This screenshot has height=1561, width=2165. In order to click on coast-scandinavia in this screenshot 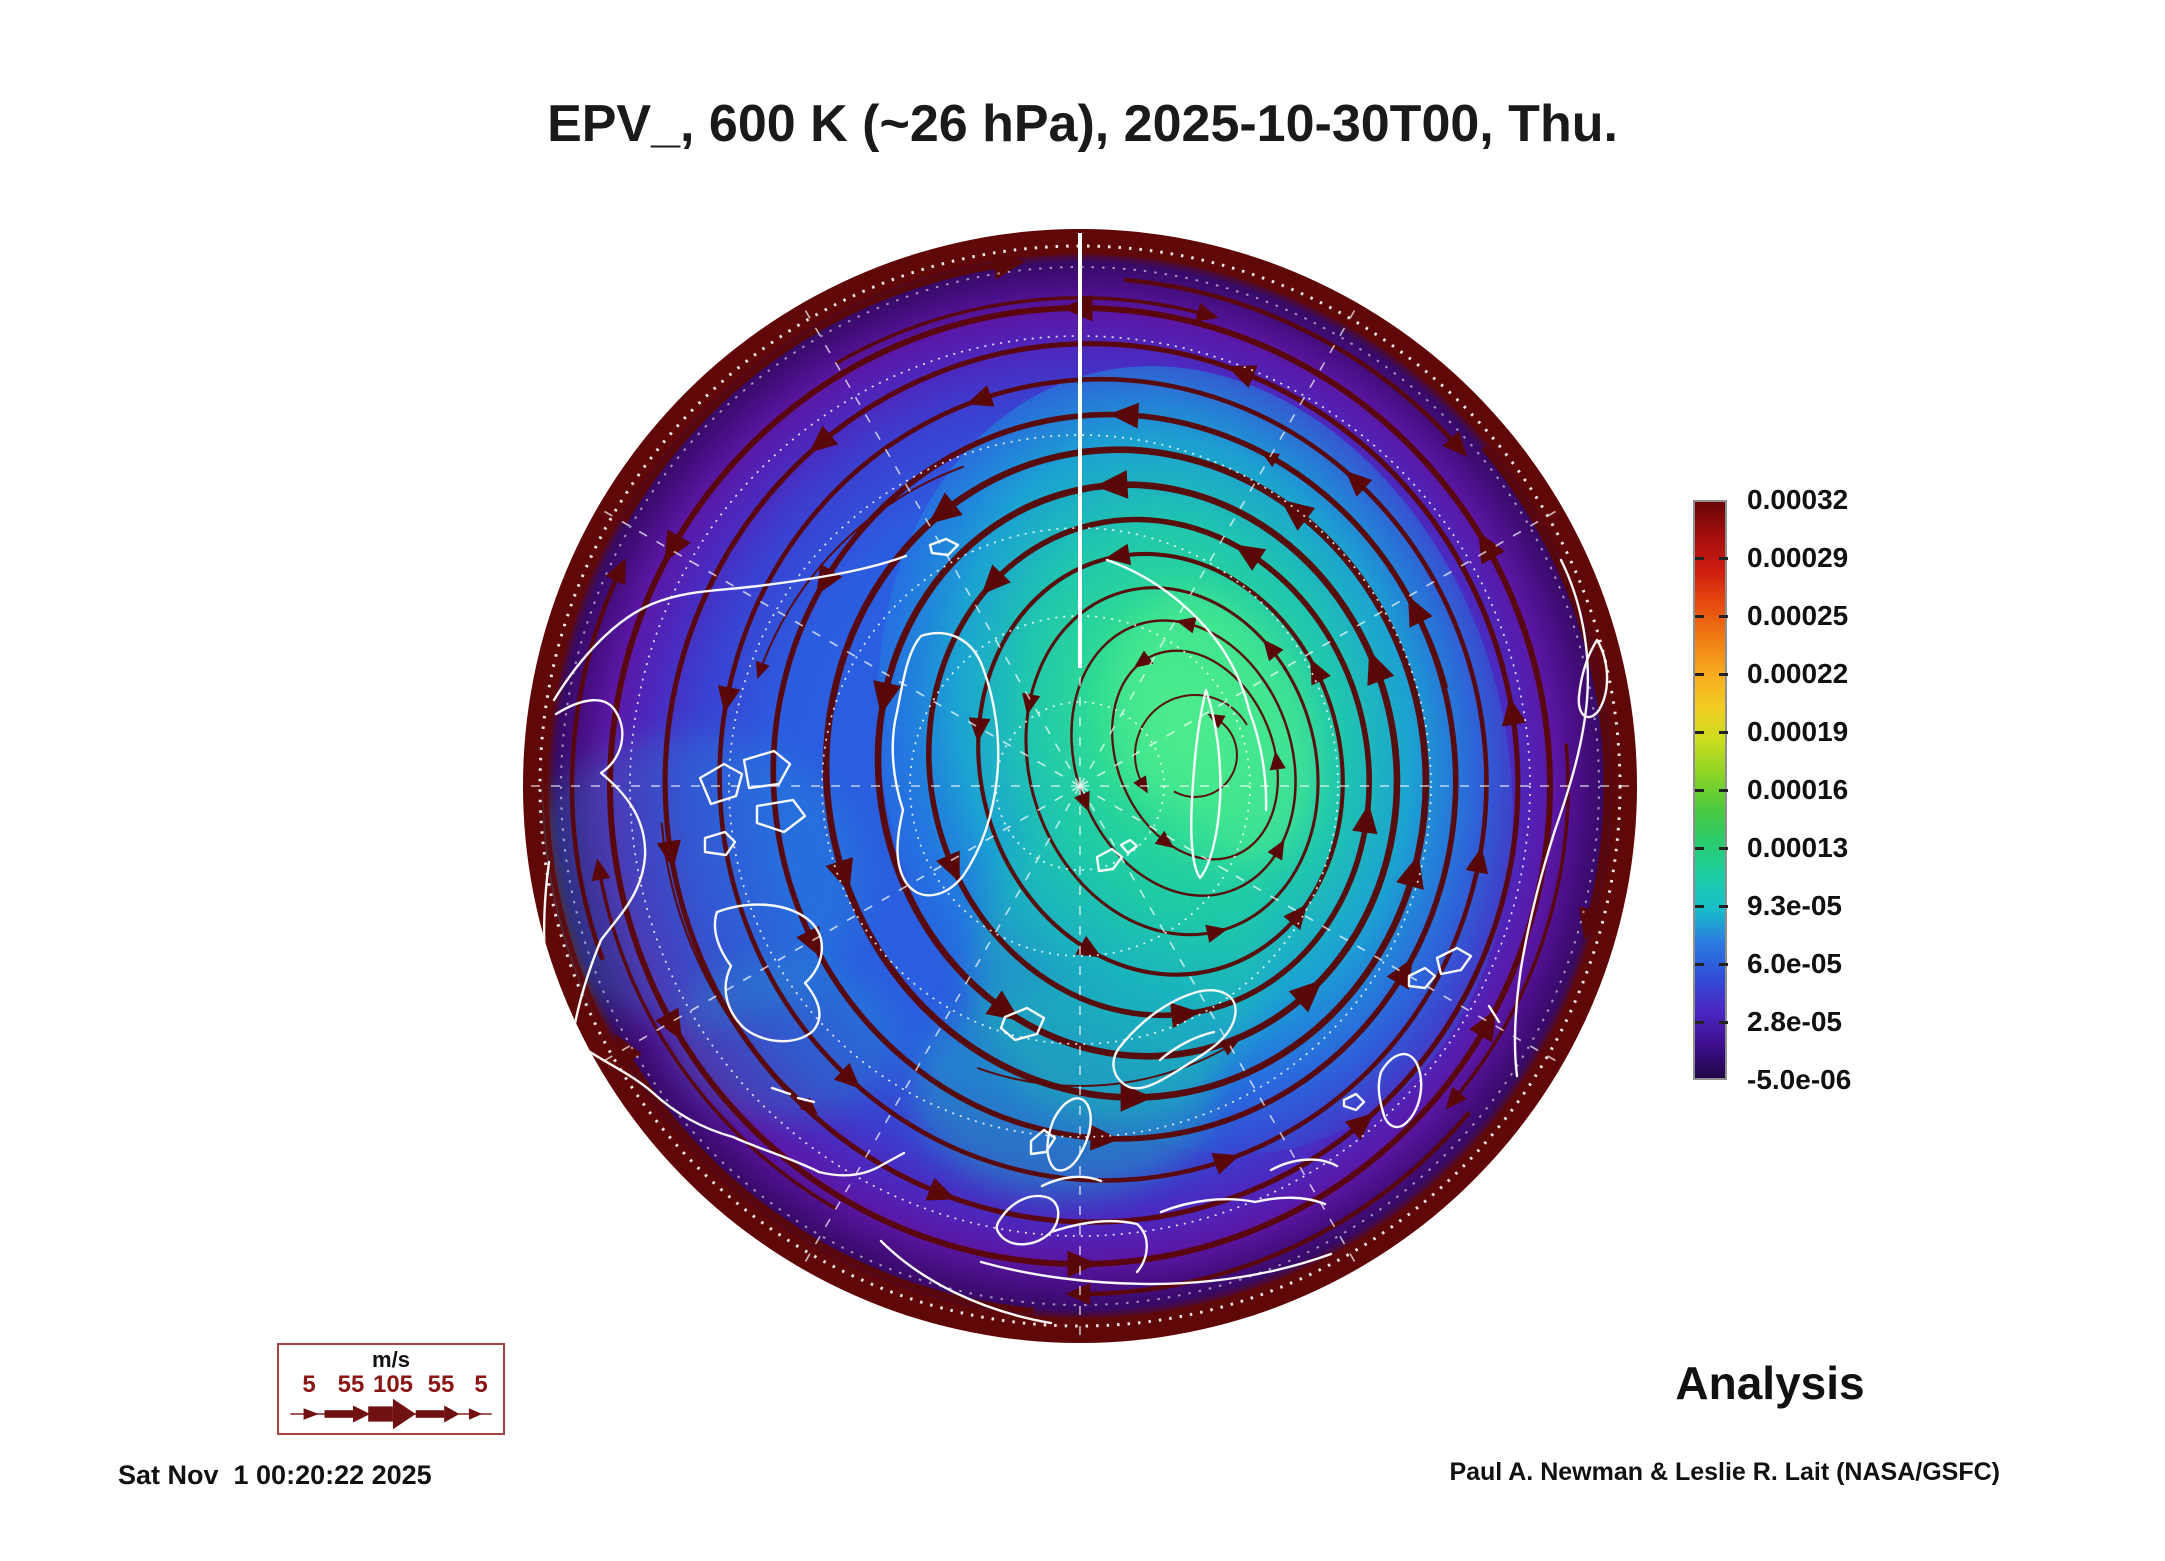, I will do `click(1174, 1039)`.